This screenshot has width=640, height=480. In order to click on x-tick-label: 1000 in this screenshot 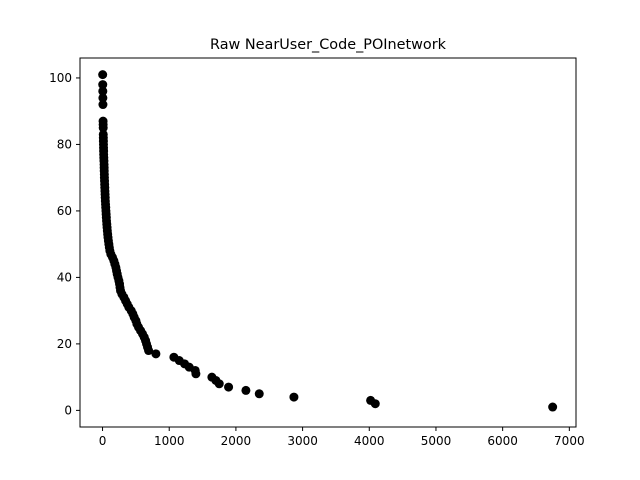, I will do `click(169, 441)`.